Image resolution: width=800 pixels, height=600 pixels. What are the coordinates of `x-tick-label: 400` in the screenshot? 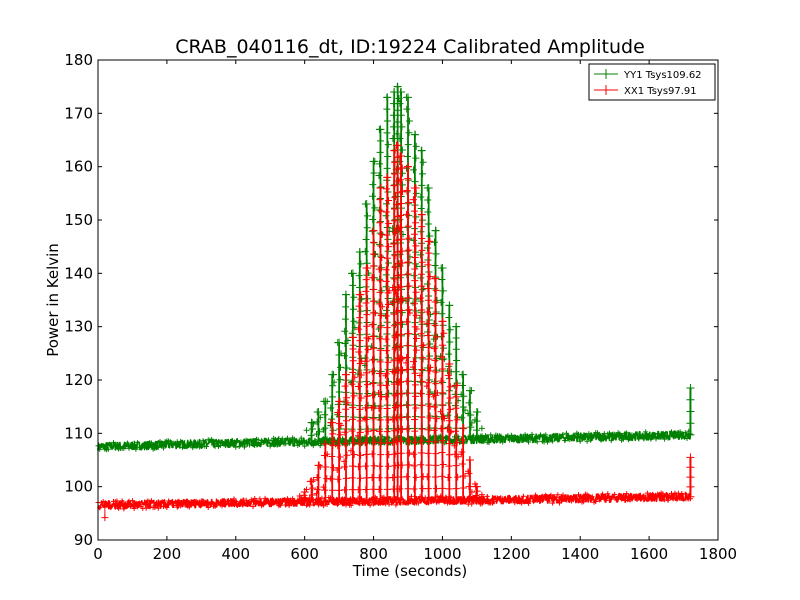 It's located at (235, 554).